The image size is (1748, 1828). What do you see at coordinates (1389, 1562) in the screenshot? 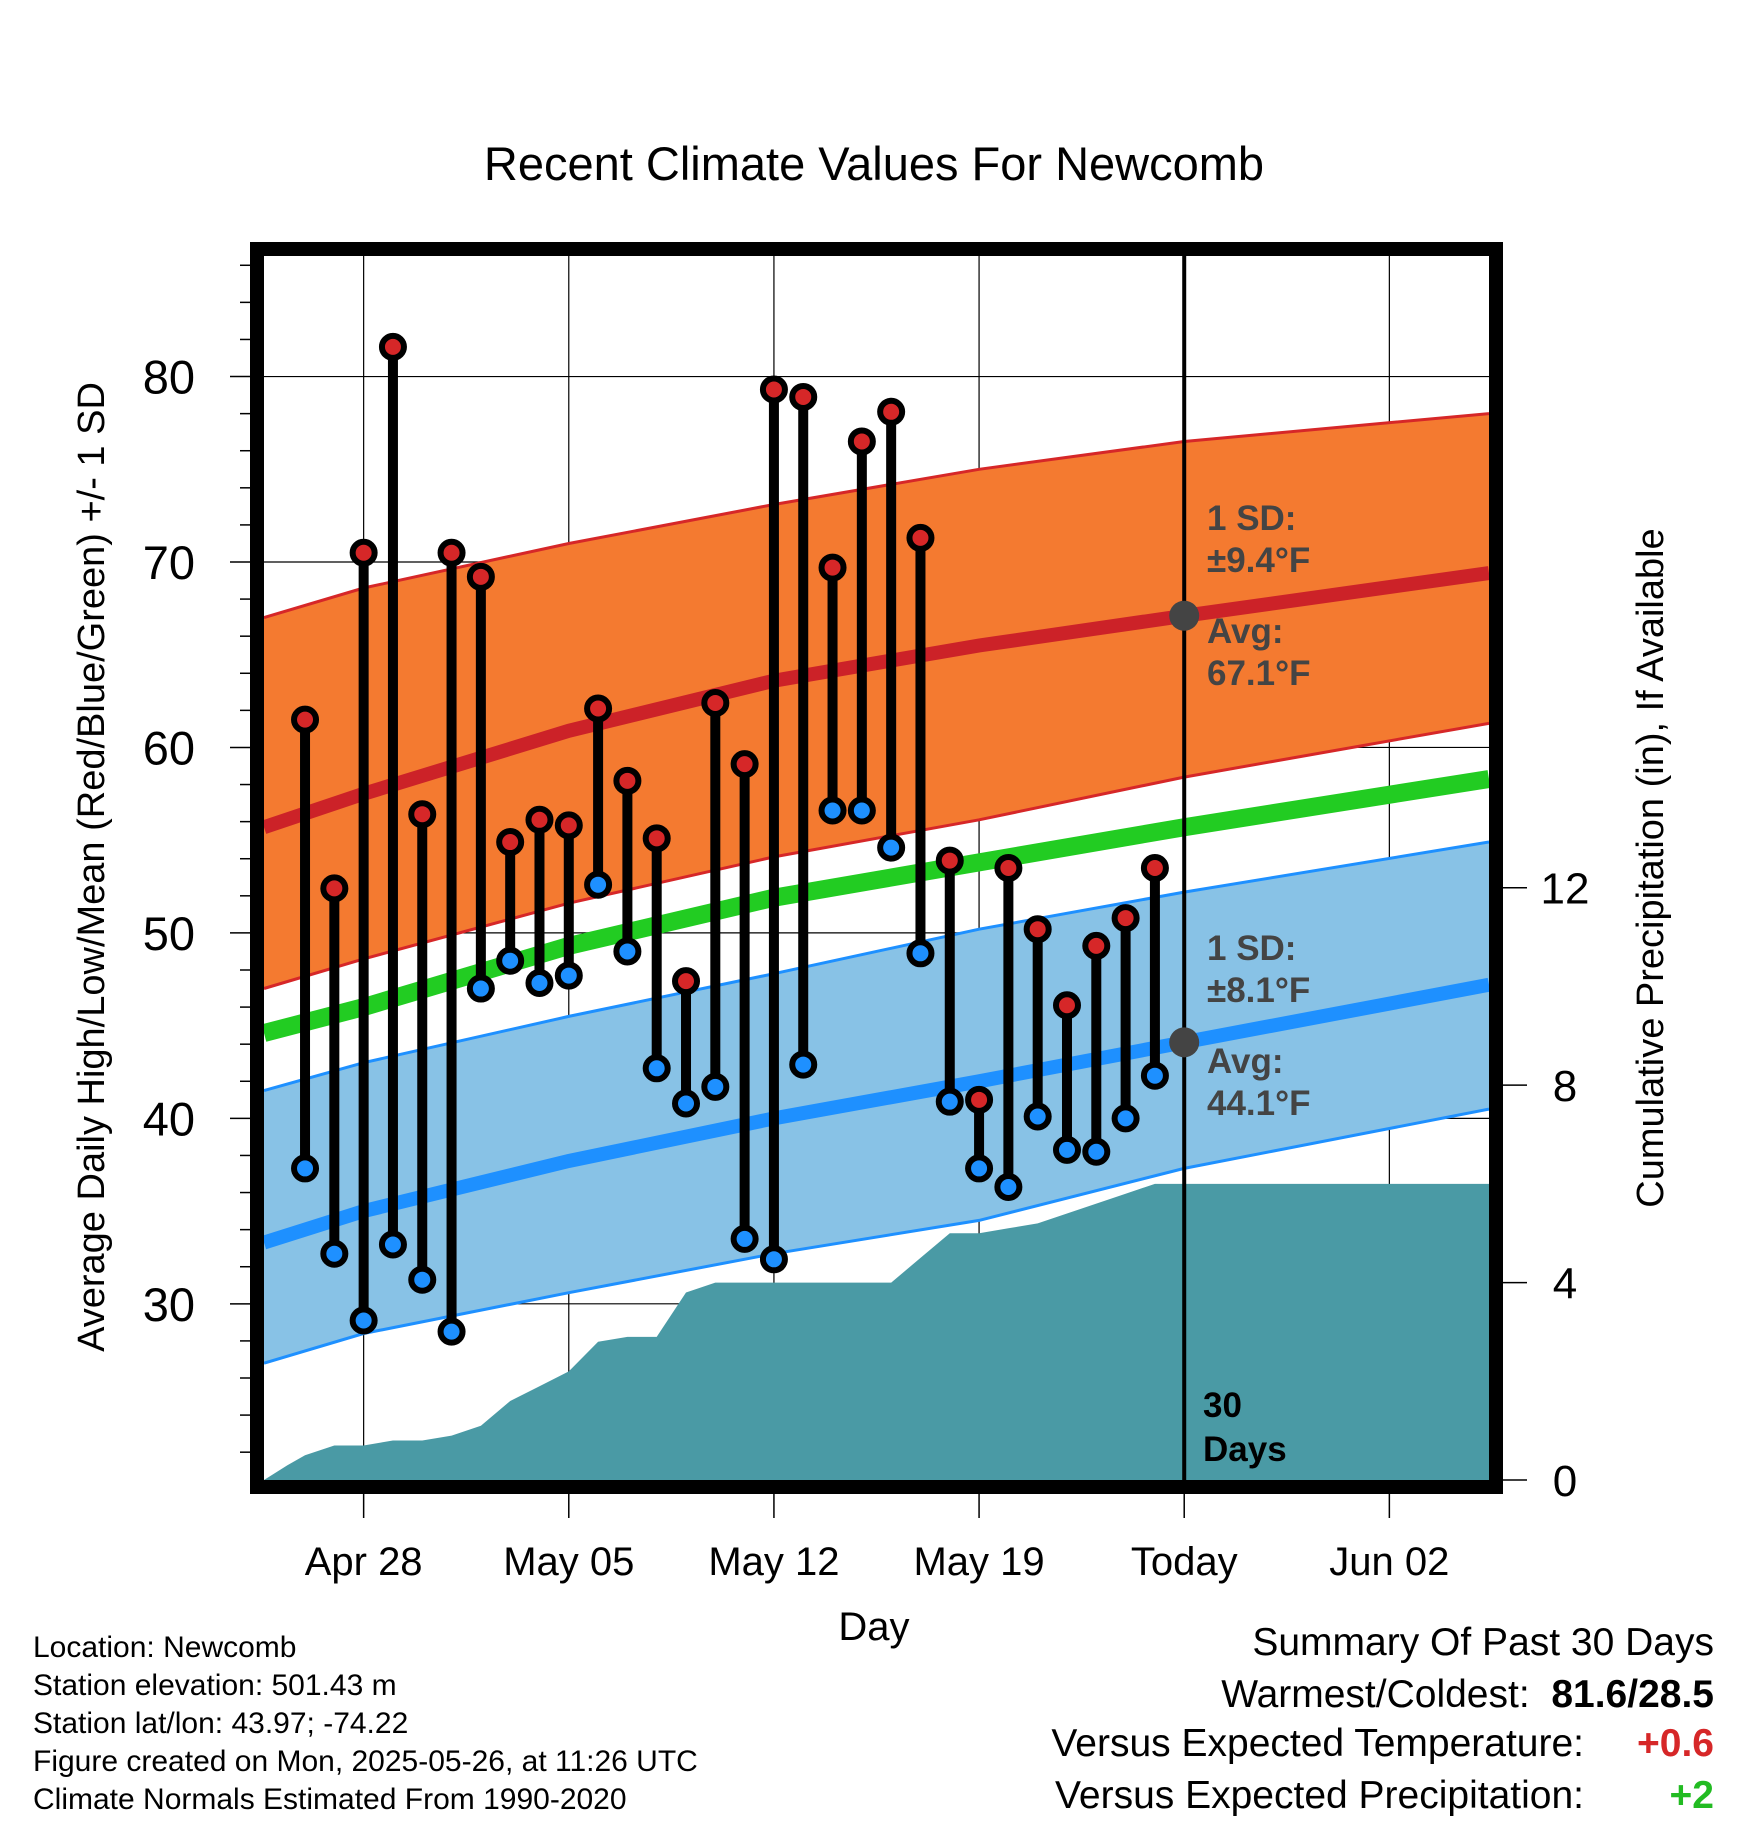
I see `x-tick-label: Jun 02` at bounding box center [1389, 1562].